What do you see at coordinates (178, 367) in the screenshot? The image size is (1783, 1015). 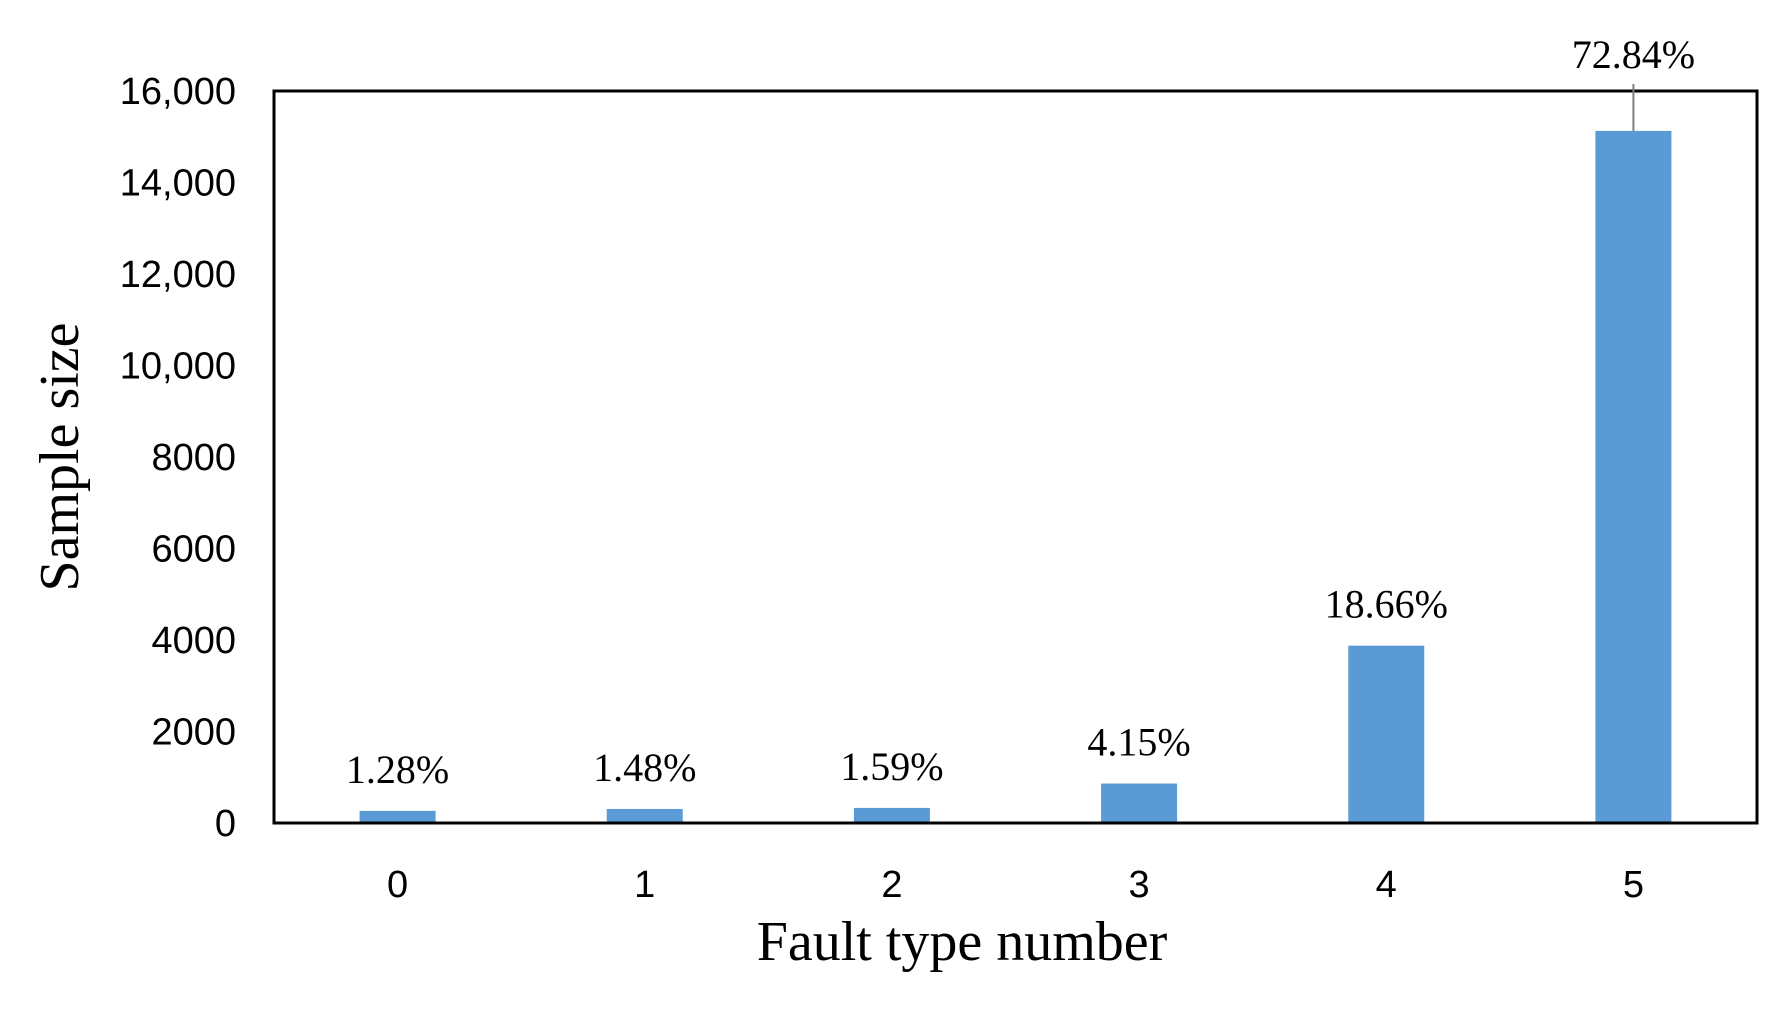 I see `y-tick-label: 10,000` at bounding box center [178, 367].